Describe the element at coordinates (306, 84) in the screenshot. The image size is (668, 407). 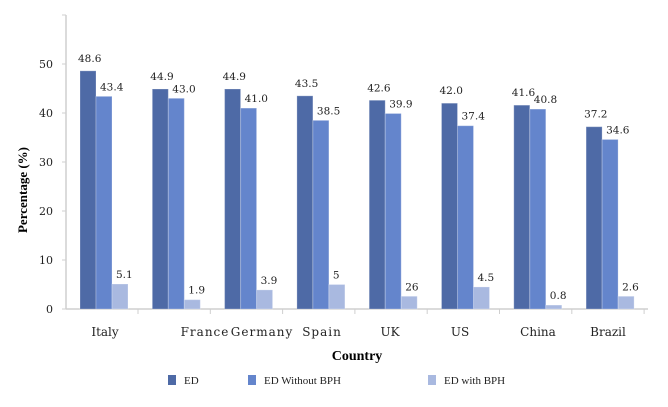
I see `data-label: 43.5` at that location.